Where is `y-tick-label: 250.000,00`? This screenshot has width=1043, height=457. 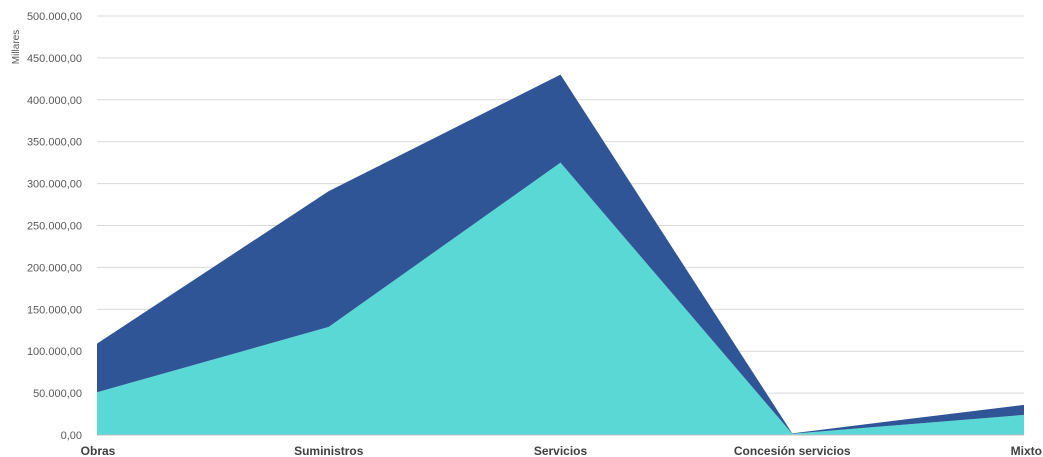 y-tick-label: 250.000,00 is located at coordinates (54, 227).